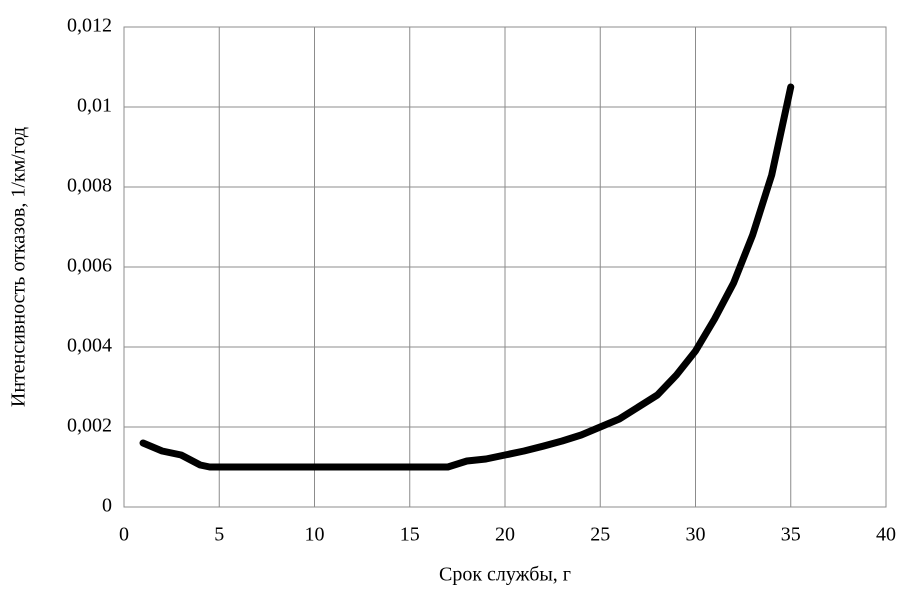  What do you see at coordinates (505, 535) in the screenshot?
I see `x-tick-label: 20` at bounding box center [505, 535].